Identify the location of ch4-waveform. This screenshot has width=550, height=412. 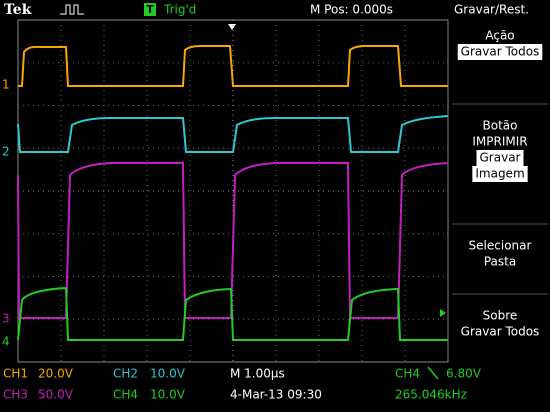
(232, 313).